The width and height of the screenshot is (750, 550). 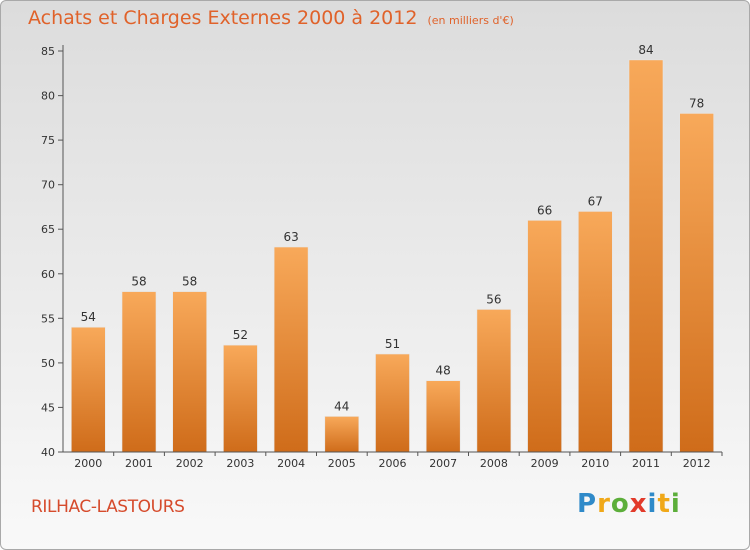 I want to click on logo-letter: P, so click(x=587, y=504).